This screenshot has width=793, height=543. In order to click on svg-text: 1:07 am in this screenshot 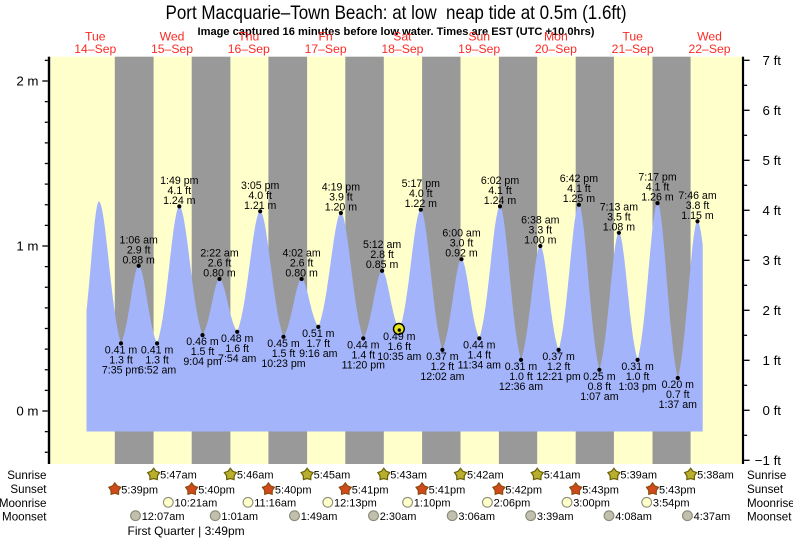, I will do `click(599, 397)`.